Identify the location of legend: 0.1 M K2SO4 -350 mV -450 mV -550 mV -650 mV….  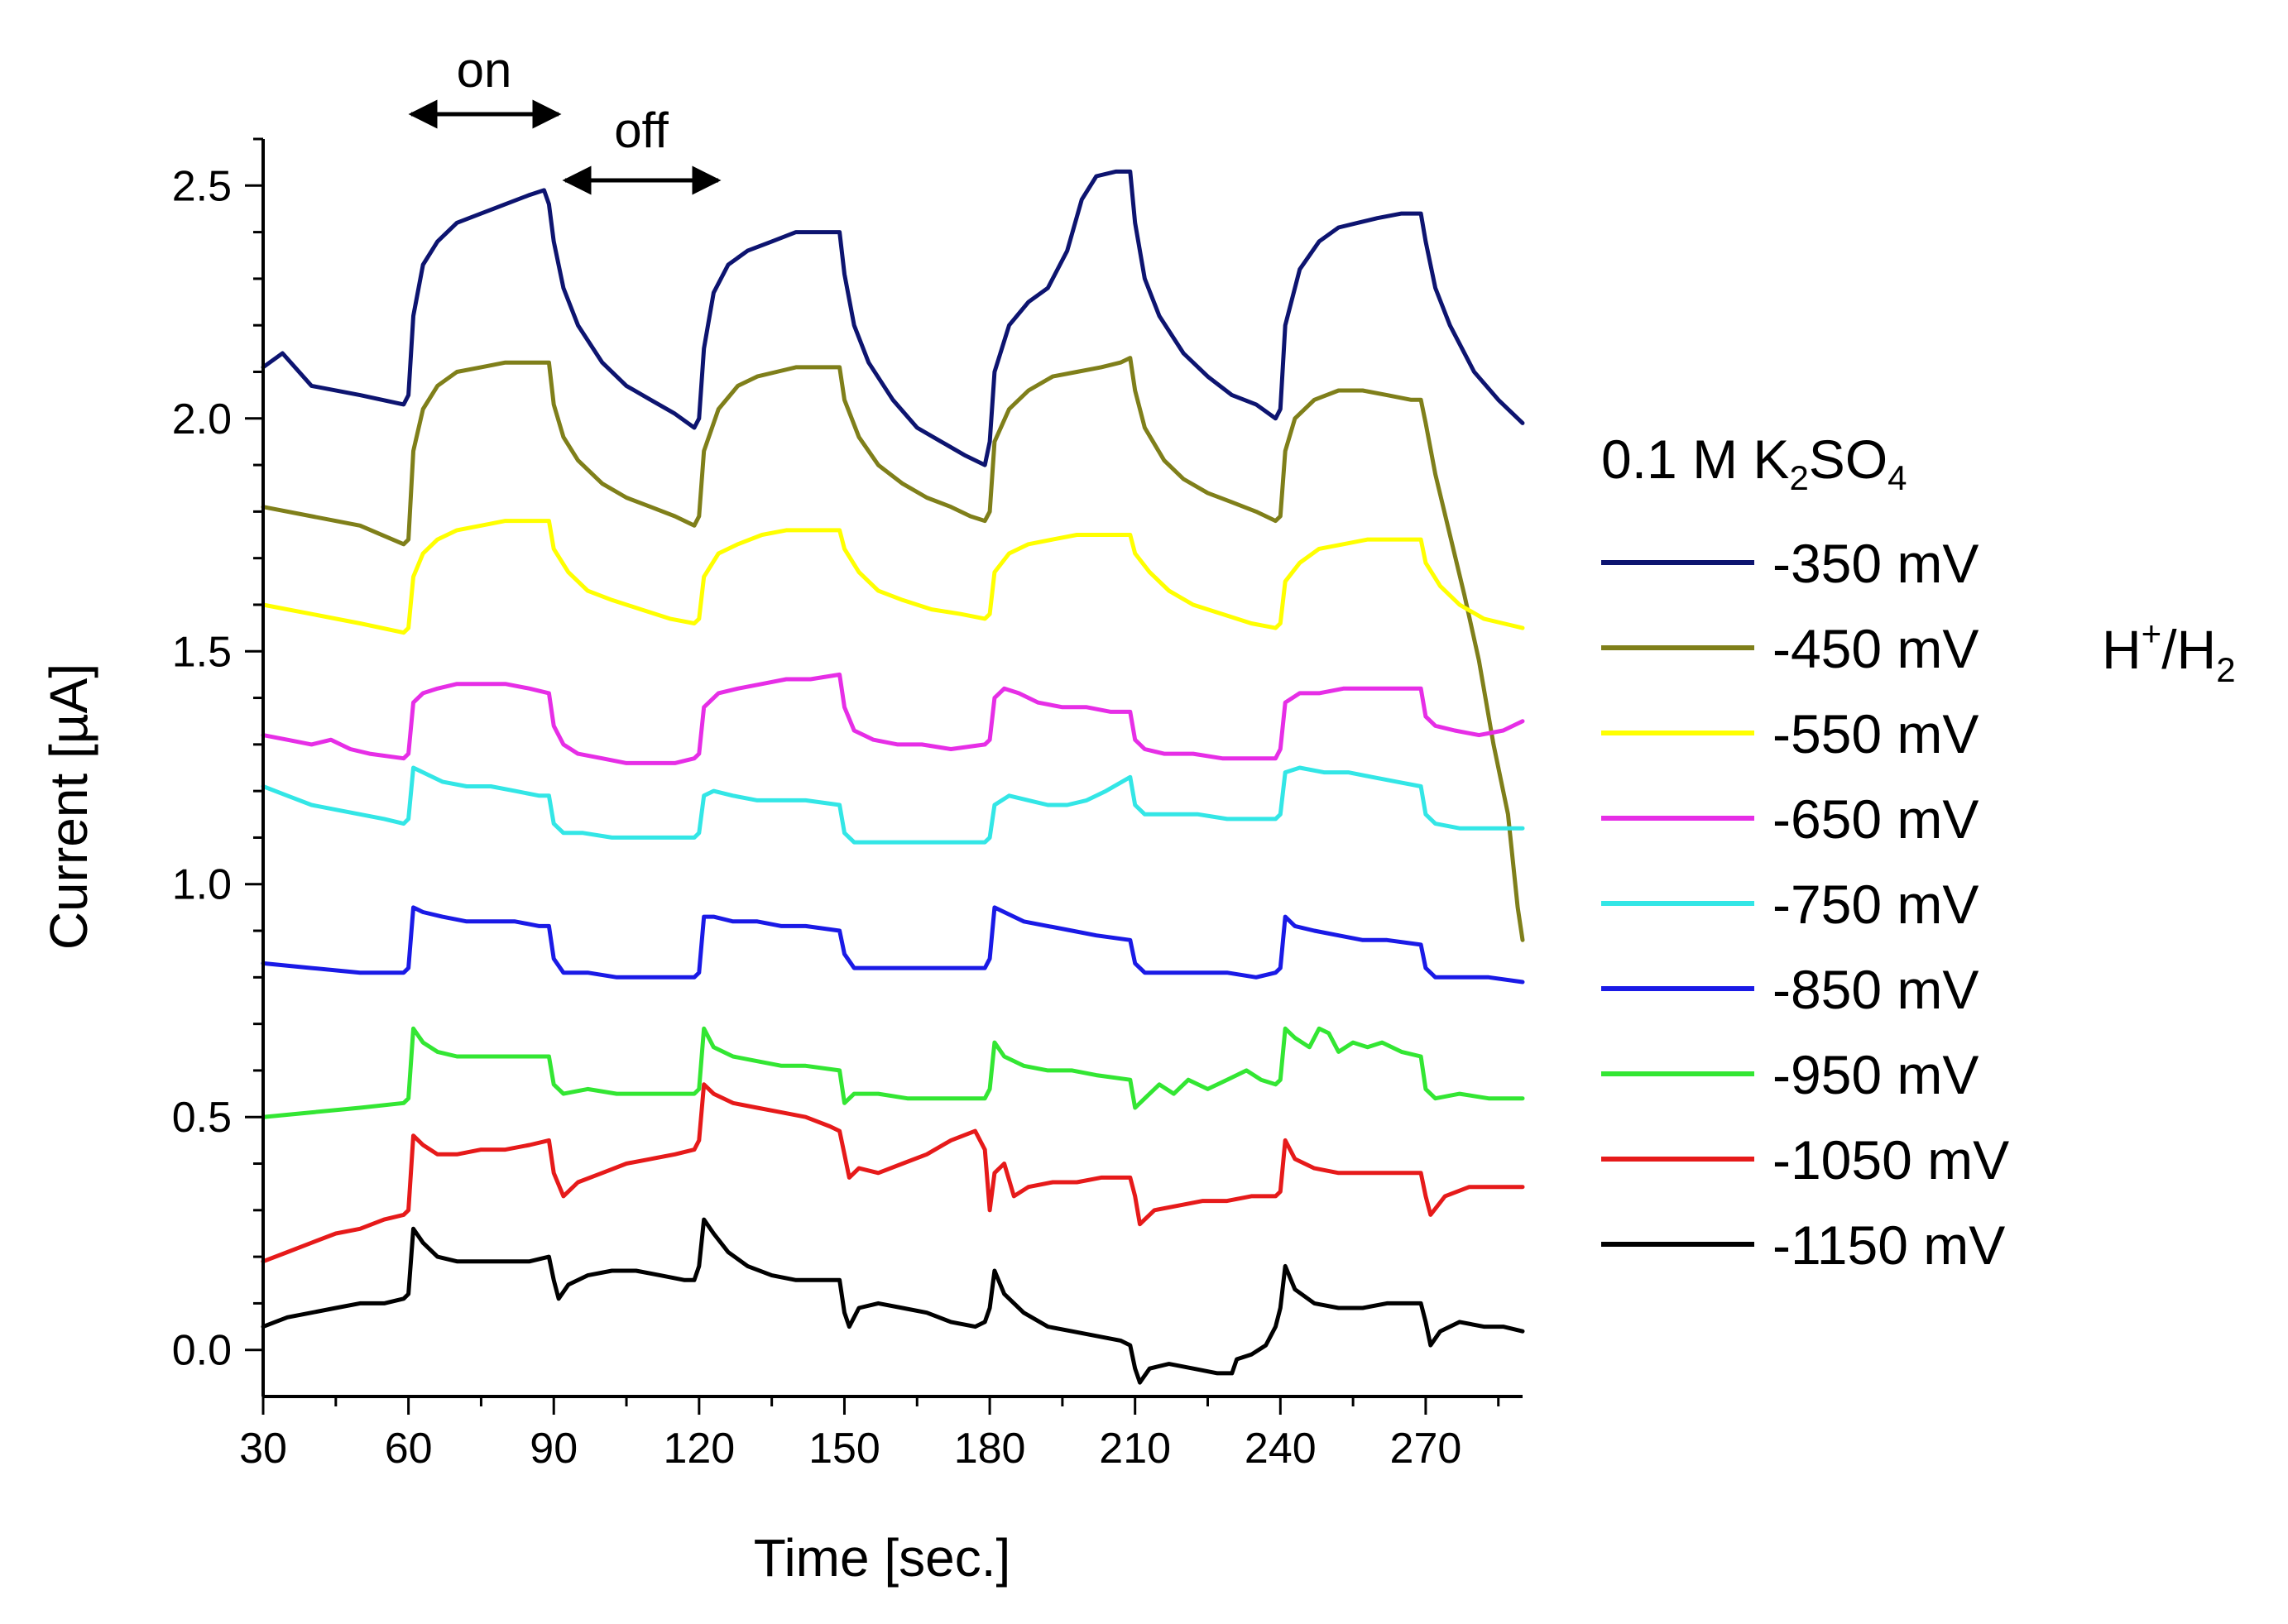
(1805, 852).